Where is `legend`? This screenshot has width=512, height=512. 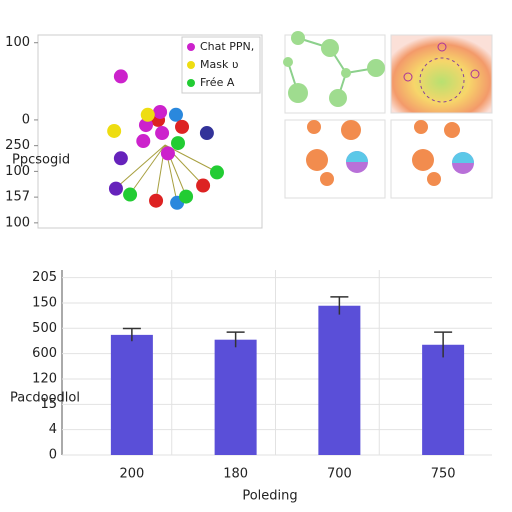 legend is located at coordinates (221, 65).